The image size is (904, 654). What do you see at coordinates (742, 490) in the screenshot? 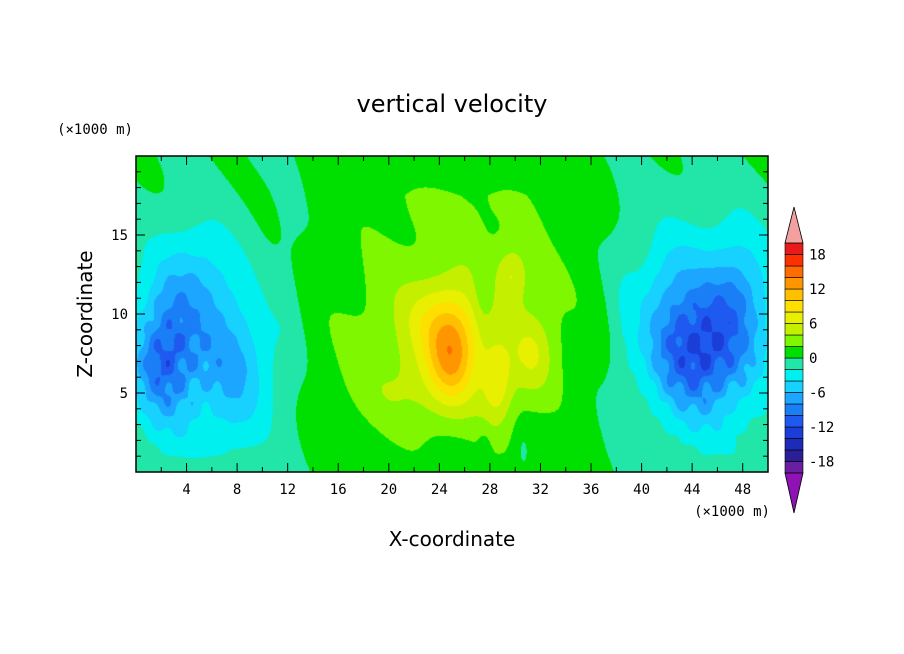
I see `x-tick-label: 48` at bounding box center [742, 490].